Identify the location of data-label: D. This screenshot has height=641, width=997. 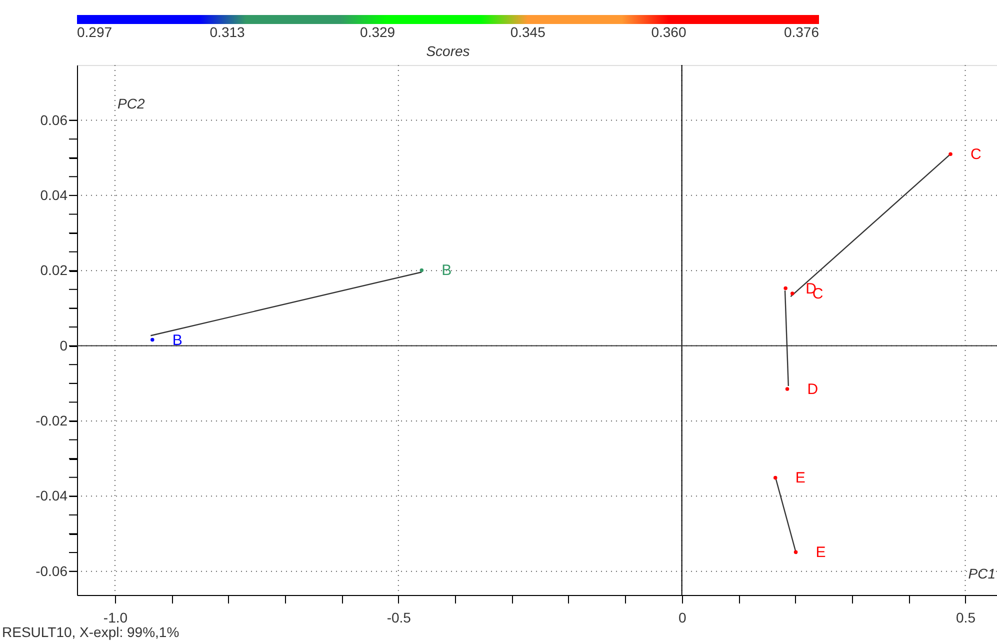
(812, 389).